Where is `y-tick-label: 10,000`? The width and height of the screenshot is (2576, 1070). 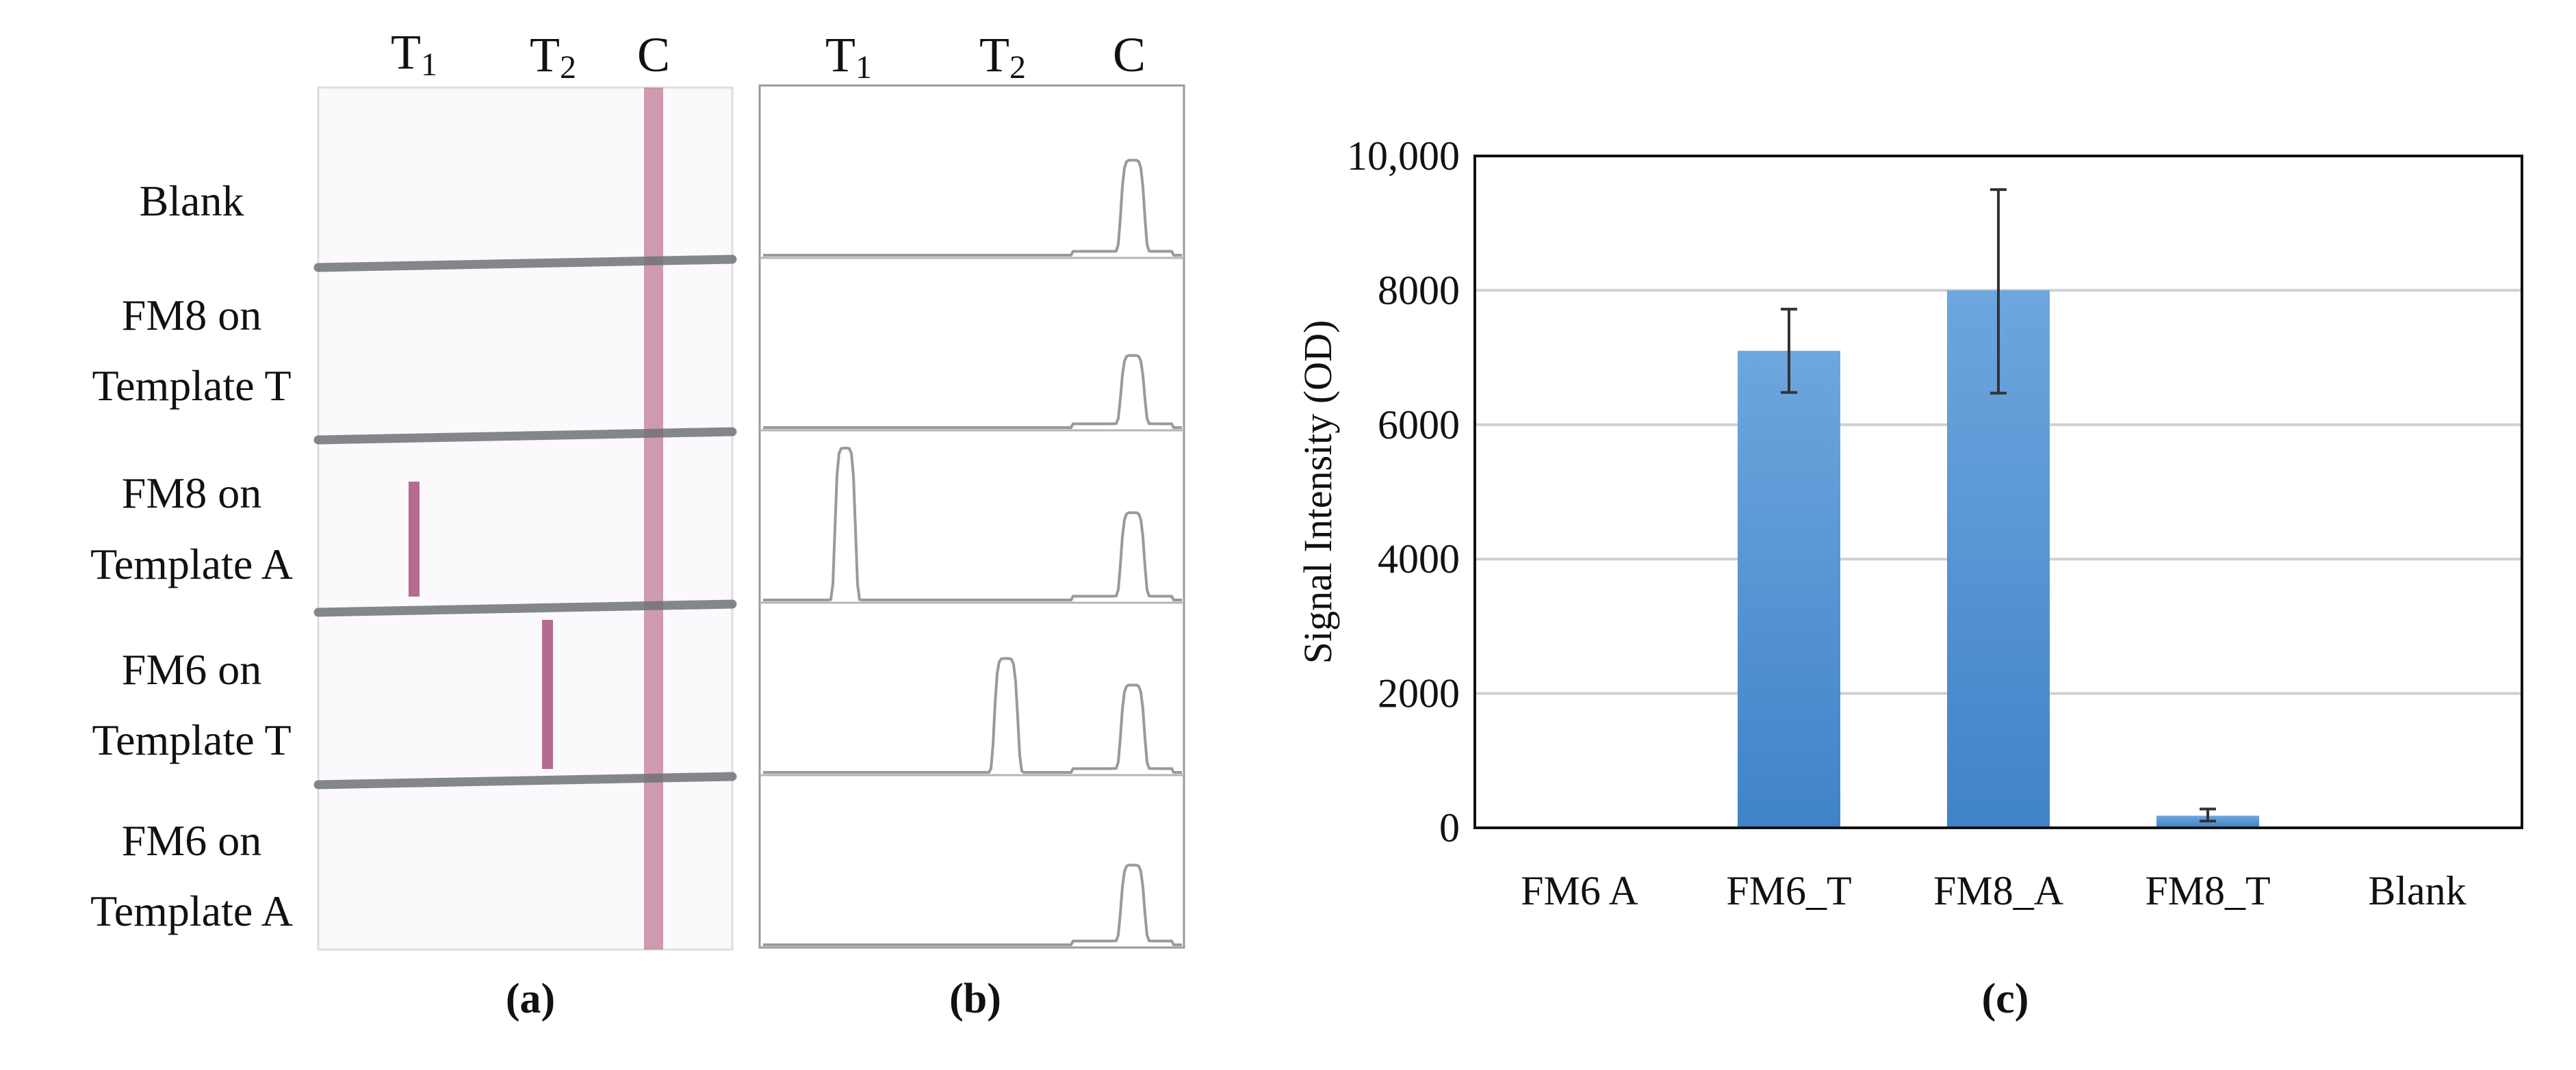 y-tick-label: 10,000 is located at coordinates (1403, 156).